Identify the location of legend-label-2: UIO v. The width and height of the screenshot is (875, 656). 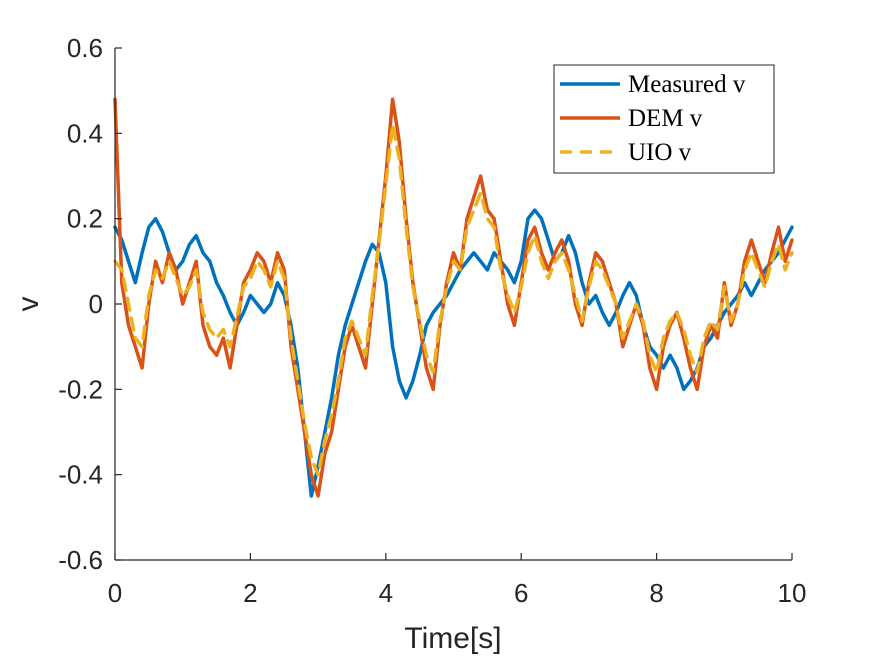
(660, 152).